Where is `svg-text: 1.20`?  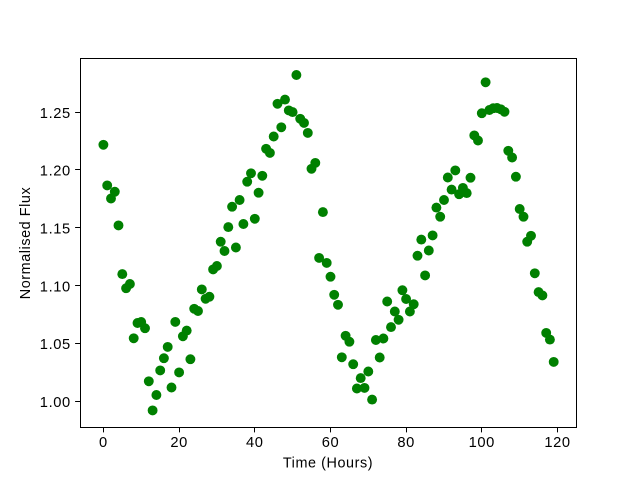 svg-text: 1.20 is located at coordinates (55, 172).